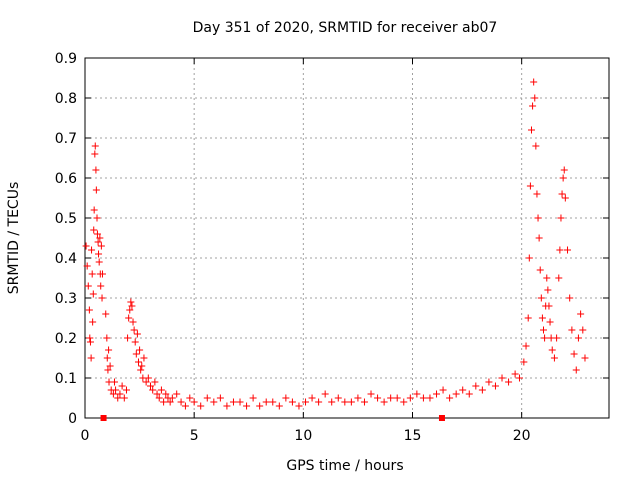  I want to click on y-tick-label: 0.4, so click(66, 259).